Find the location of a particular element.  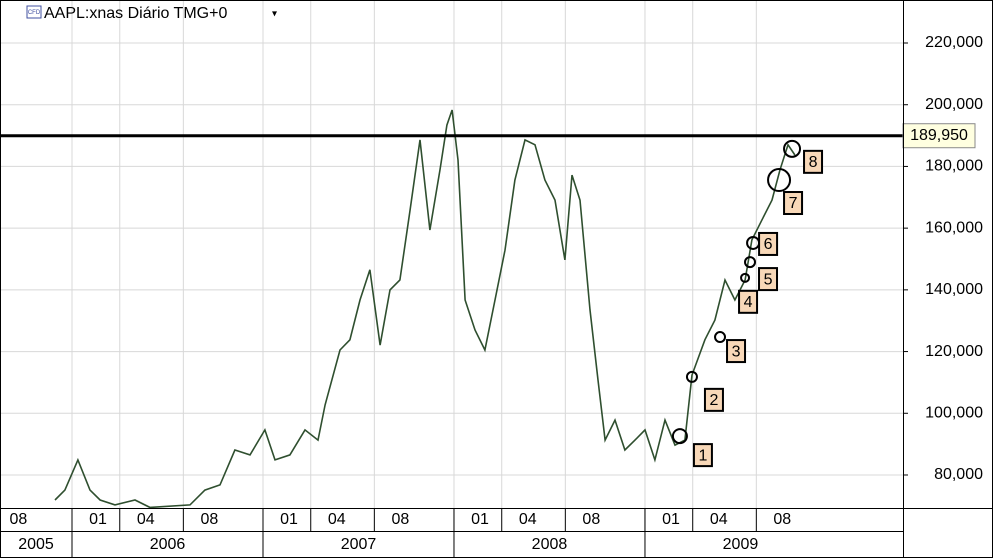

marker-label: 8 is located at coordinates (813, 162).